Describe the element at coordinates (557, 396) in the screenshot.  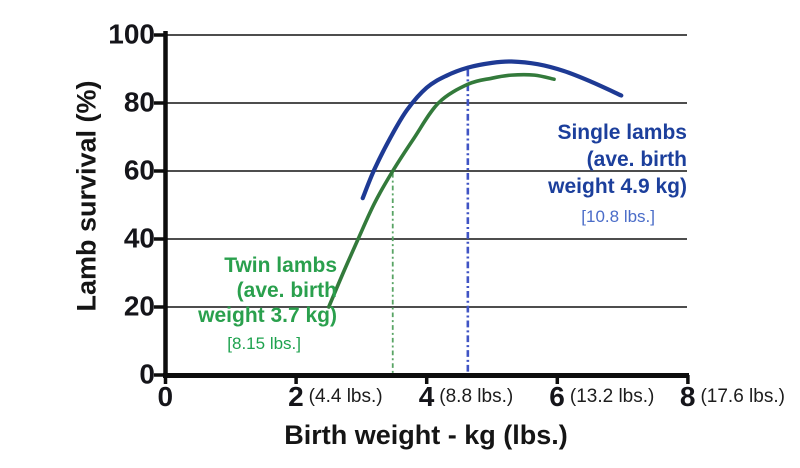
I see `x-tick-number: 6` at that location.